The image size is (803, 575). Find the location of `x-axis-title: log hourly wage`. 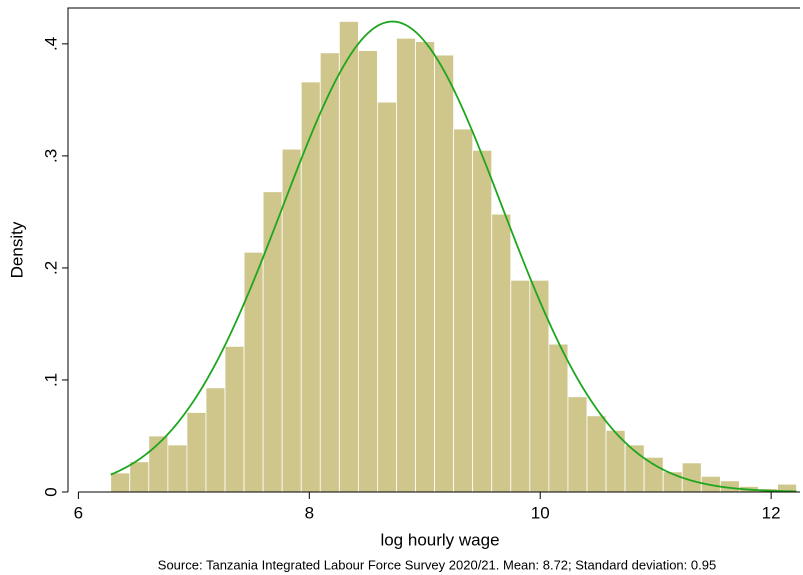

x-axis-title: log hourly wage is located at coordinates (439, 539).